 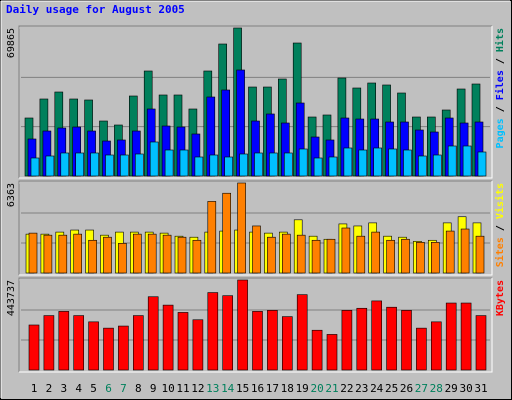 What do you see at coordinates (11, 298) in the screenshot?
I see `y-tick-label: 443737` at bounding box center [11, 298].